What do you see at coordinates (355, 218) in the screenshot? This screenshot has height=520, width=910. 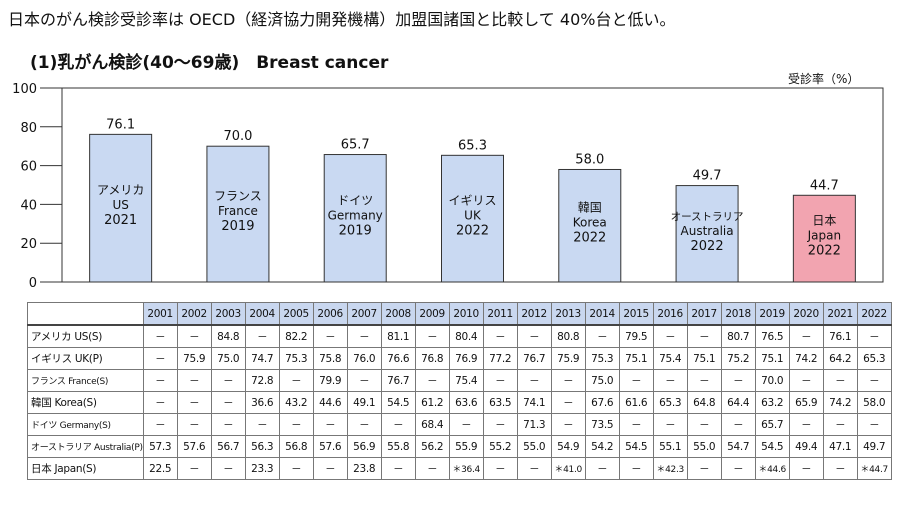 I see `bar-germany` at bounding box center [355, 218].